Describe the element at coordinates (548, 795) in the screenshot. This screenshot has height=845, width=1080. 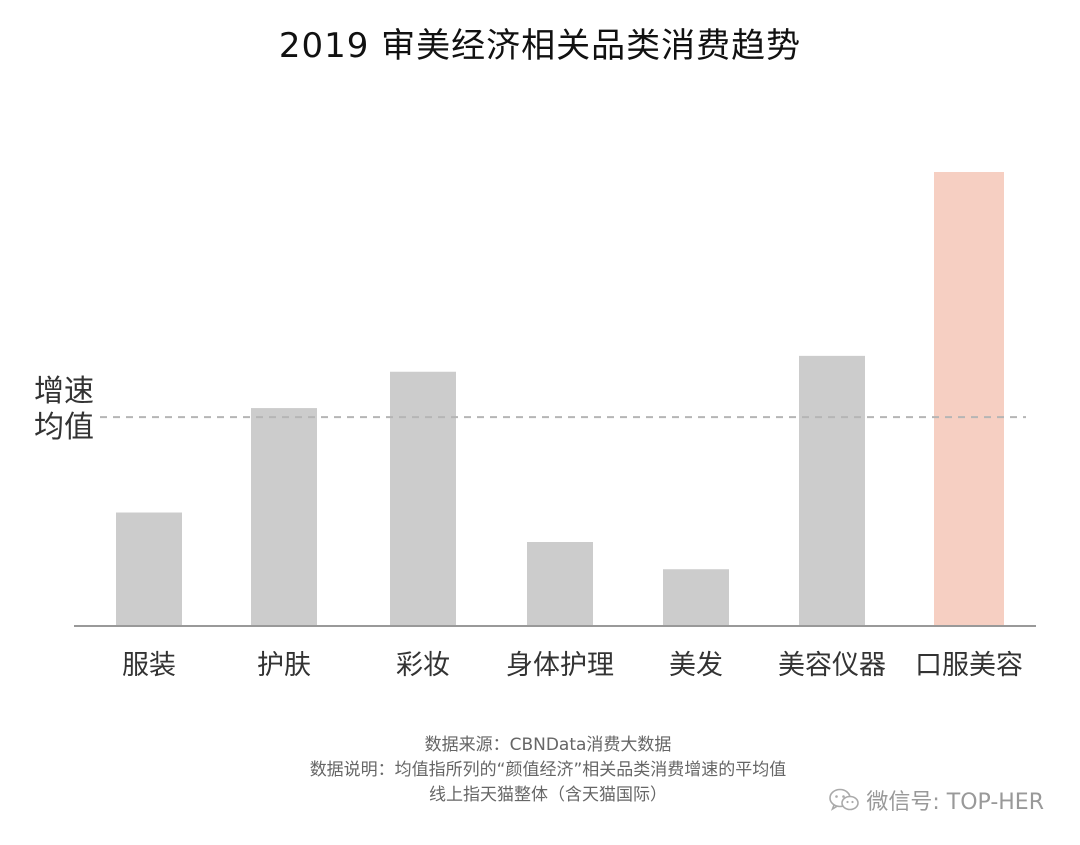
I see `footnote-scope: 线上指天猫整体（含天猫国际）` at that location.